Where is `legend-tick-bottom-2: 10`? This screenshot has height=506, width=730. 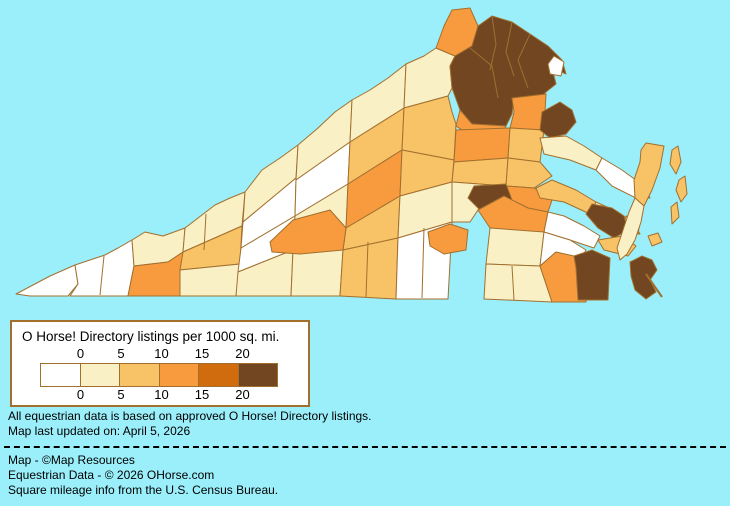
legend-tick-bottom-2: 10 is located at coordinates (161, 394).